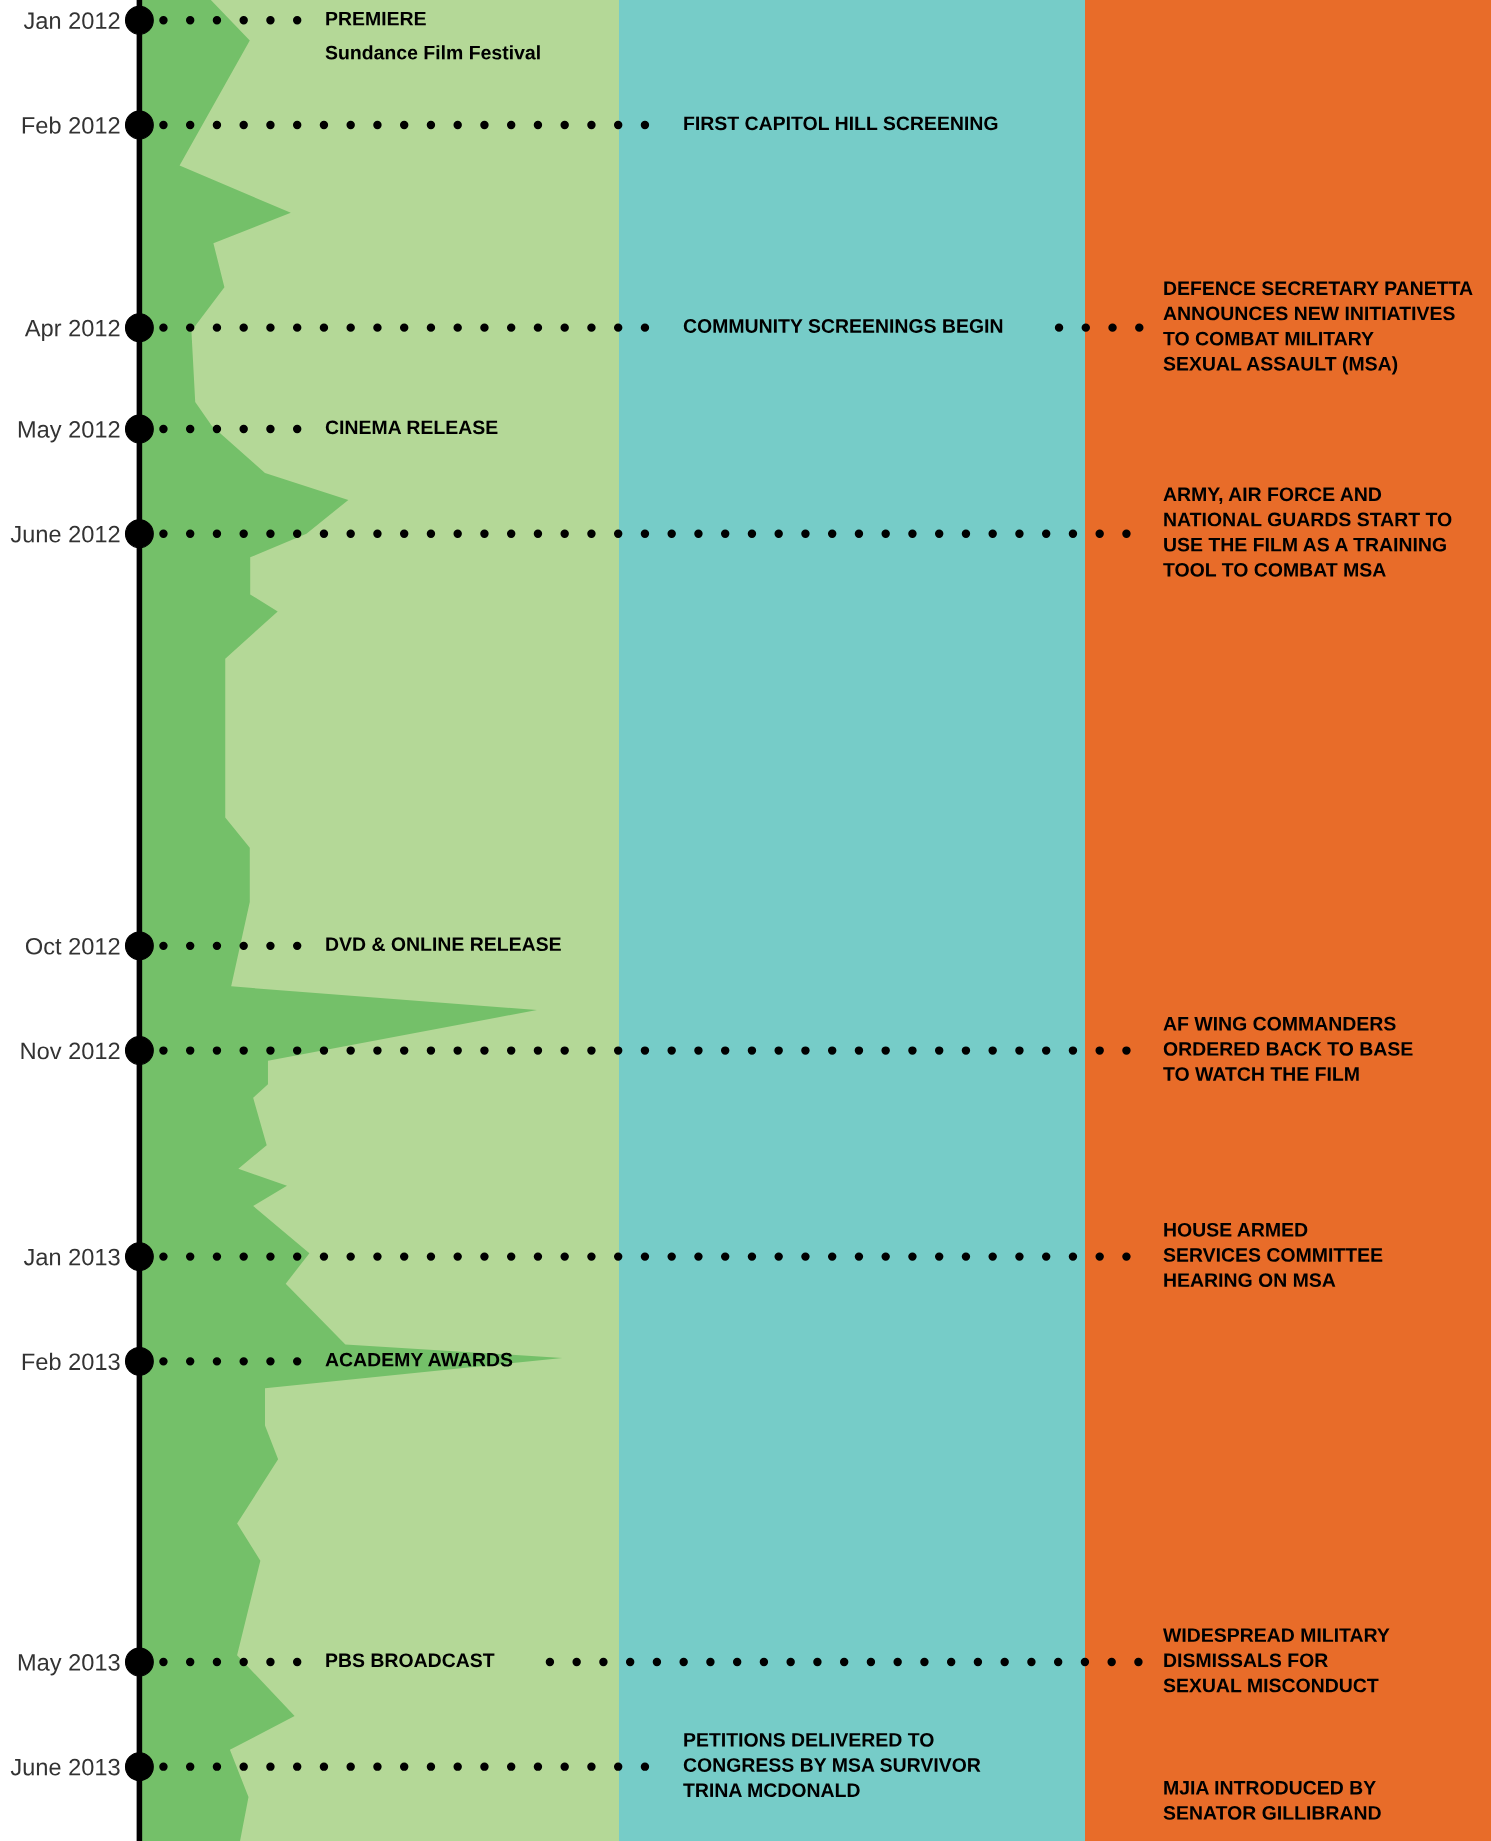 The width and height of the screenshot is (1491, 1841). What do you see at coordinates (65, 534) in the screenshot?
I see `y-tick-label: June 2012` at bounding box center [65, 534].